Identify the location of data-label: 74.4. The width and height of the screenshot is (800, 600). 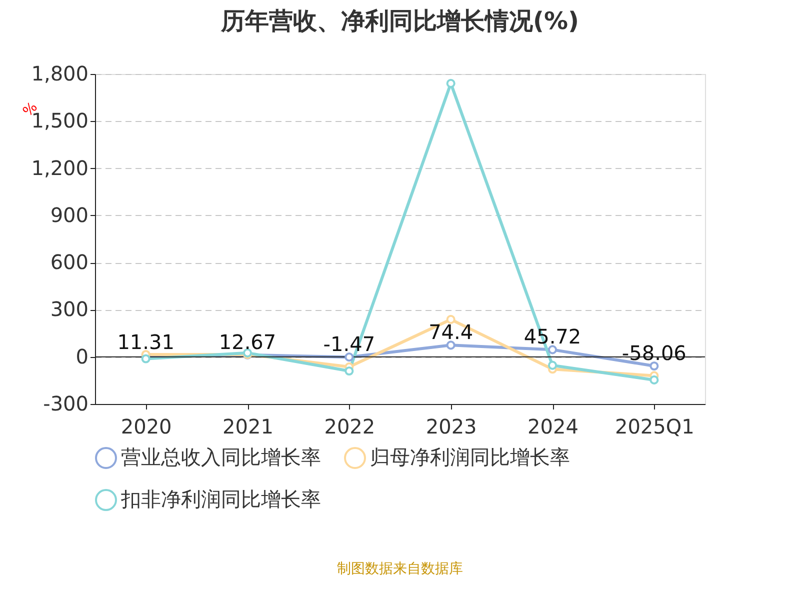
(451, 332).